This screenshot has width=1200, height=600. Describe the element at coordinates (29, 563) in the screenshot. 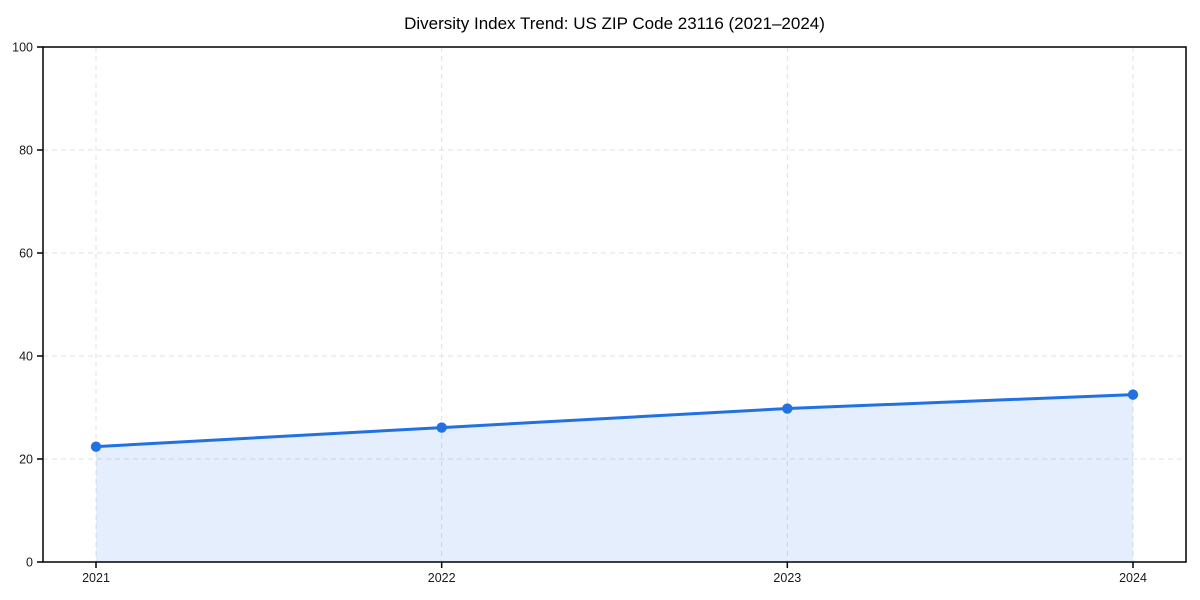

I see `y-tick-label: 0` at that location.